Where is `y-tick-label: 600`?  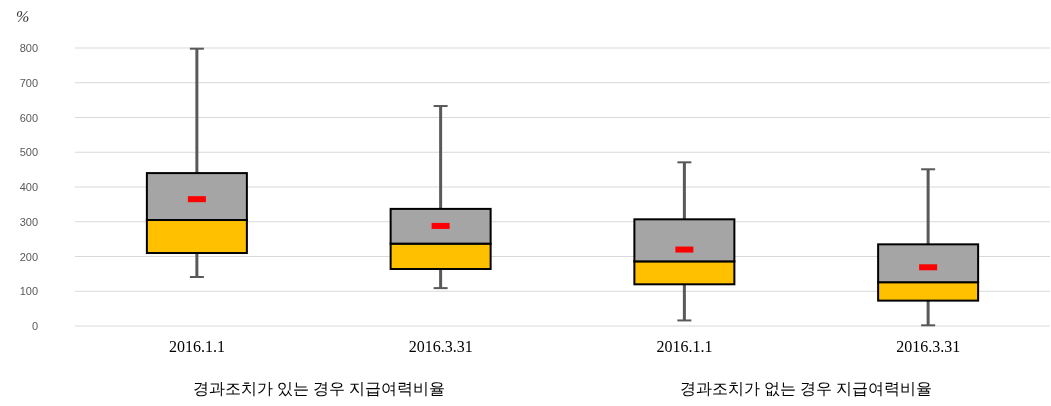
y-tick-label: 600 is located at coordinates (28, 117).